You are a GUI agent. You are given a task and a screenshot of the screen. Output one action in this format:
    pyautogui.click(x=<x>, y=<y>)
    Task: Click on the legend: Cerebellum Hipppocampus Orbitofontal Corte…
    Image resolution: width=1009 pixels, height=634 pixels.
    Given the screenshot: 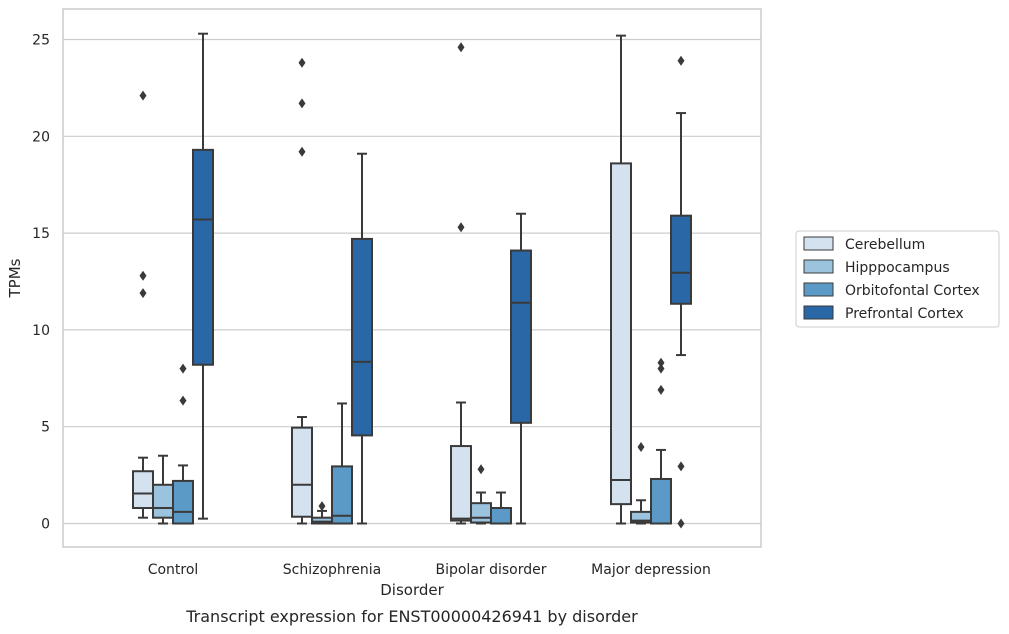 What is the action you would take?
    pyautogui.click(x=897, y=279)
    